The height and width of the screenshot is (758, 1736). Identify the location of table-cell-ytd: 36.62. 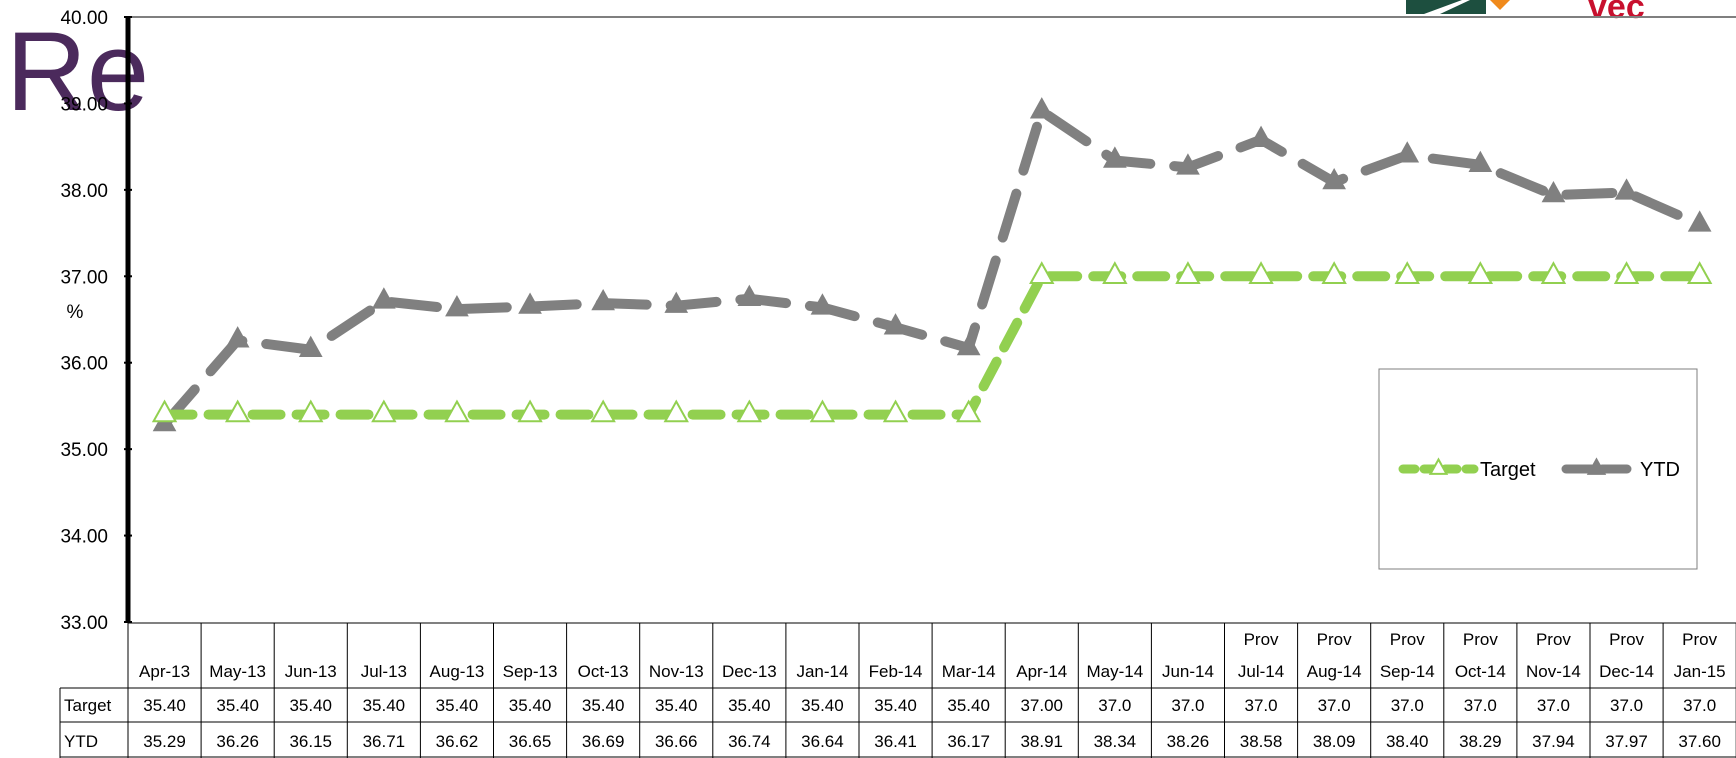
(457, 741).